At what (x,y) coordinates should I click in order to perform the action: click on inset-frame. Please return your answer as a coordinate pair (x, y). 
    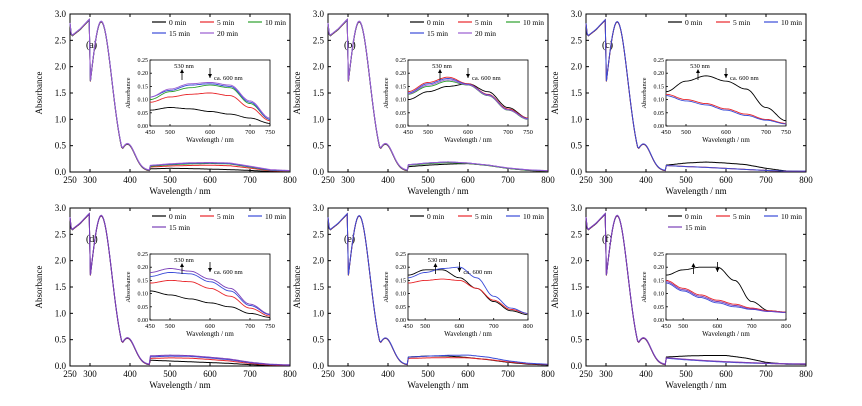
    Looking at the image, I should click on (468, 287).